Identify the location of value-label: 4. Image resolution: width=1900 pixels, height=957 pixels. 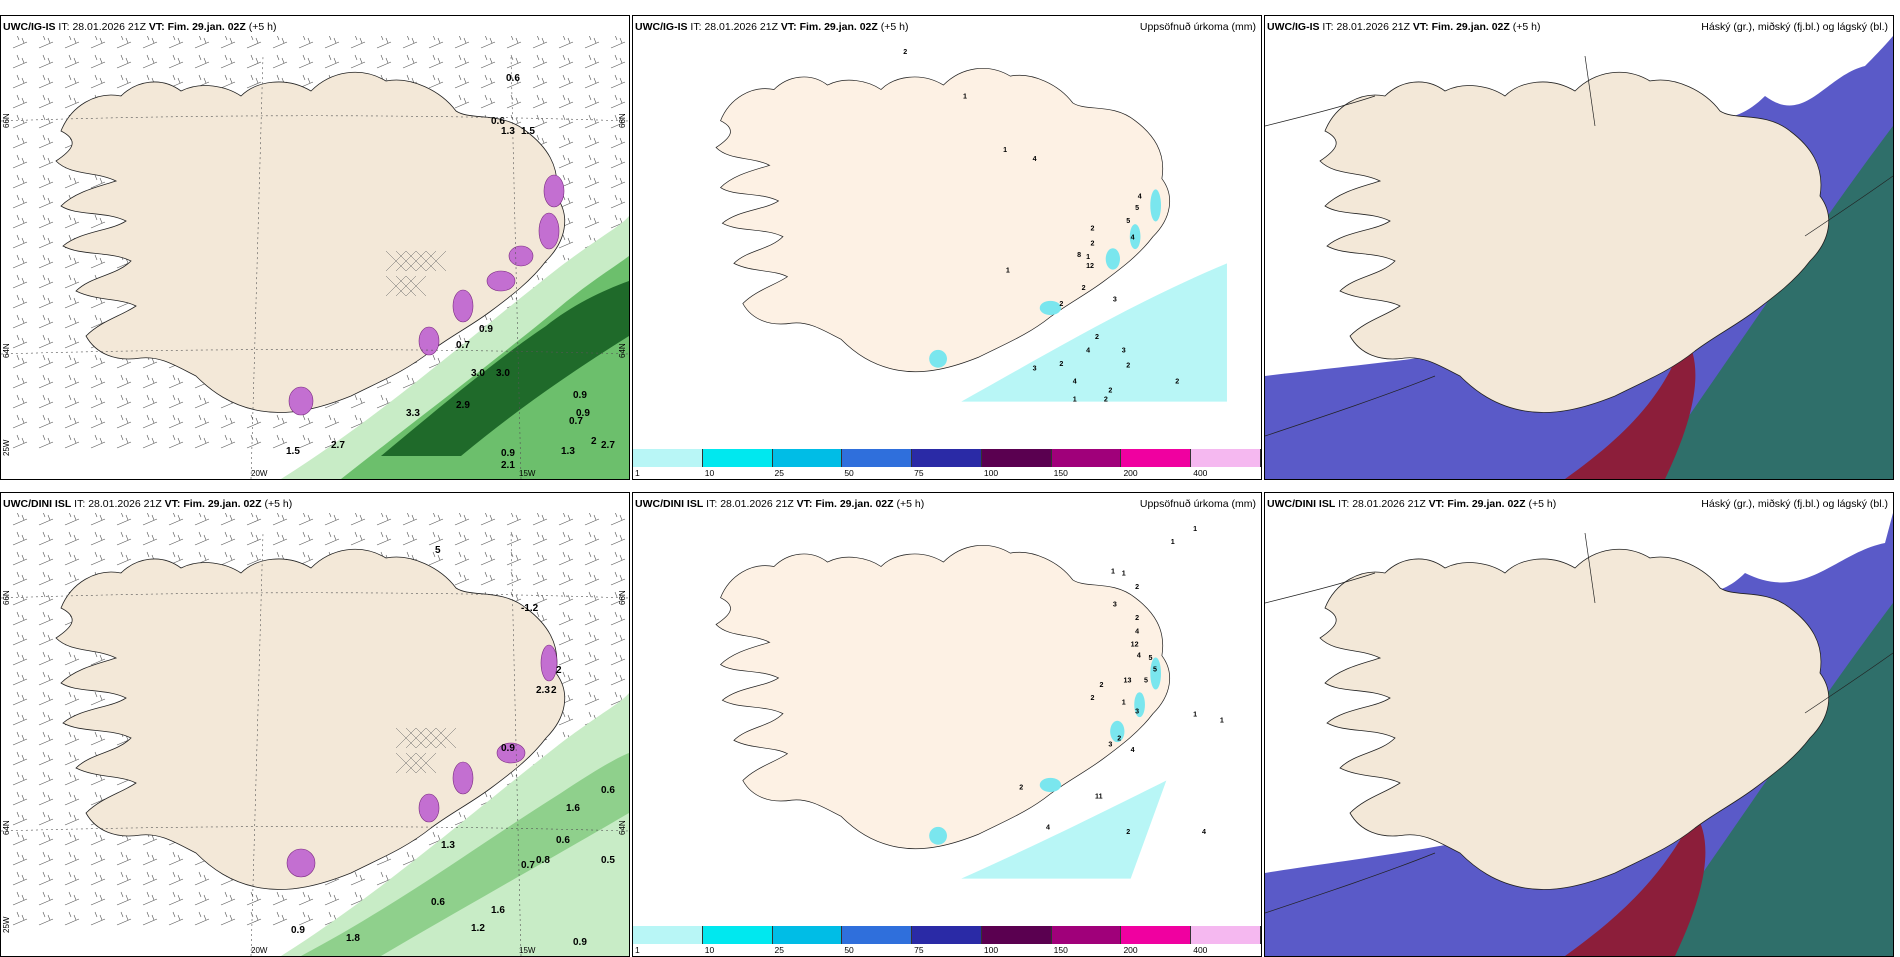
(1048, 828).